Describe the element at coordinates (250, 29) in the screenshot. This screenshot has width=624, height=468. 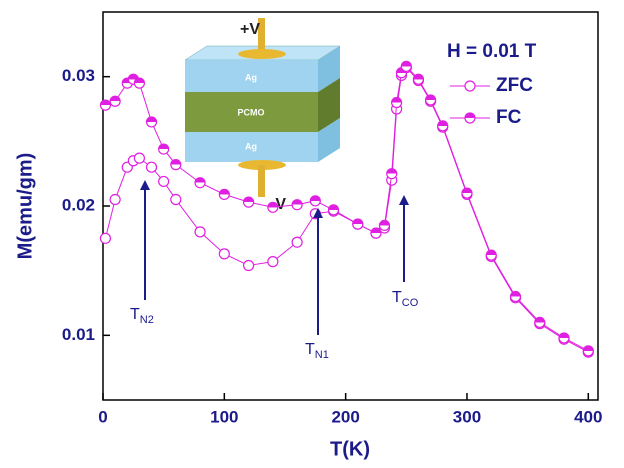
I see `inset-top-voltage: +V` at that location.